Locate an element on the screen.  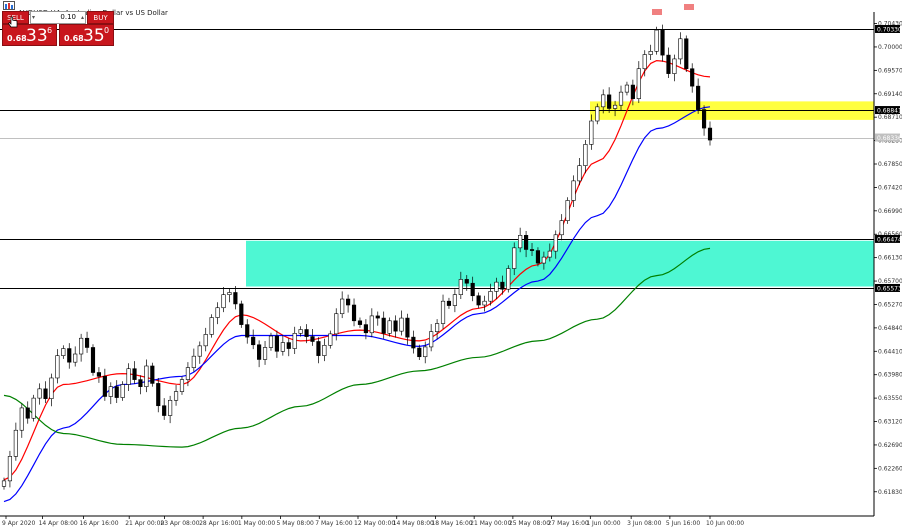
y-tick-label: 0.61830 is located at coordinates (890, 492).